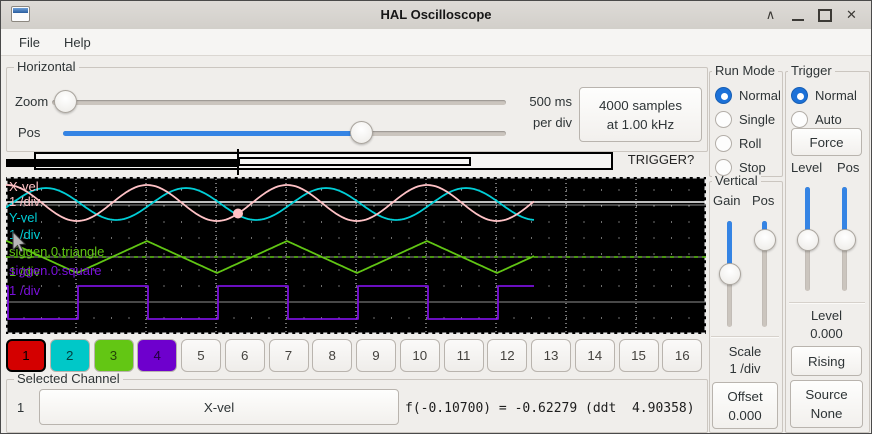  What do you see at coordinates (419, 355) in the screenshot?
I see `channel-button-10: 10` at bounding box center [419, 355].